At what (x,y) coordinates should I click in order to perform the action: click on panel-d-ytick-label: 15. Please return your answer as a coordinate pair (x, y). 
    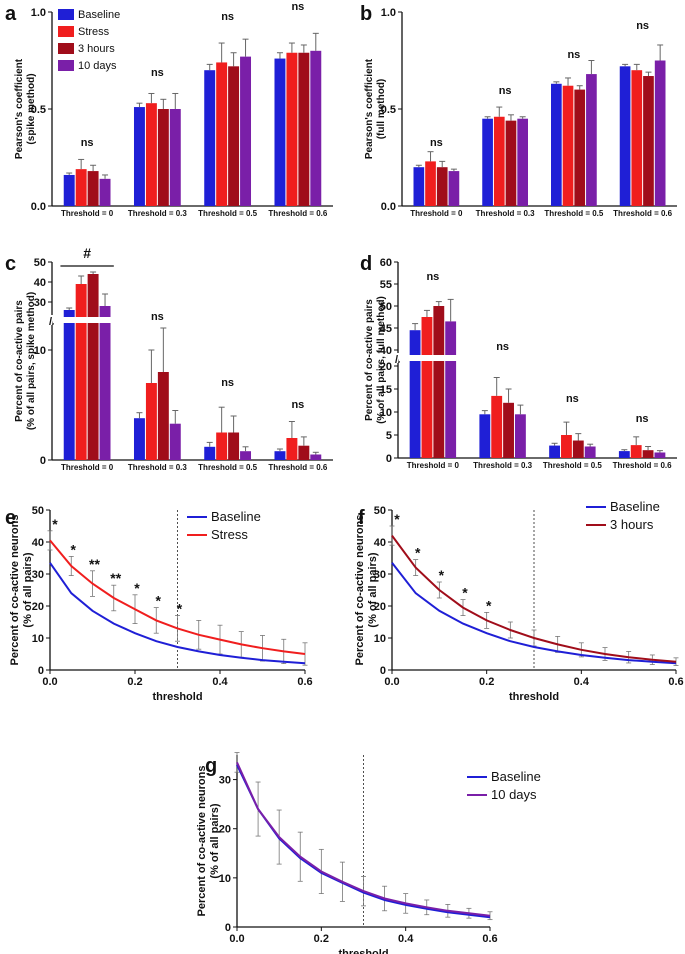
    Looking at the image, I should click on (386, 390).